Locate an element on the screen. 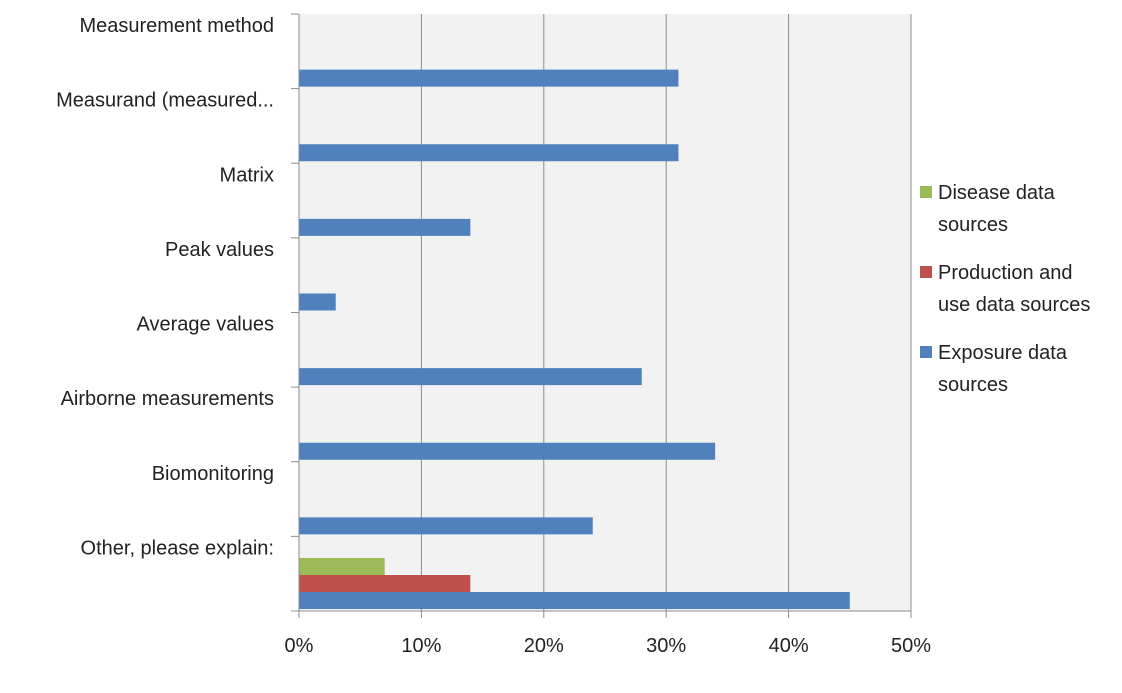 This screenshot has height=693, width=1122. category-label: Airborne measurements is located at coordinates (167, 399).